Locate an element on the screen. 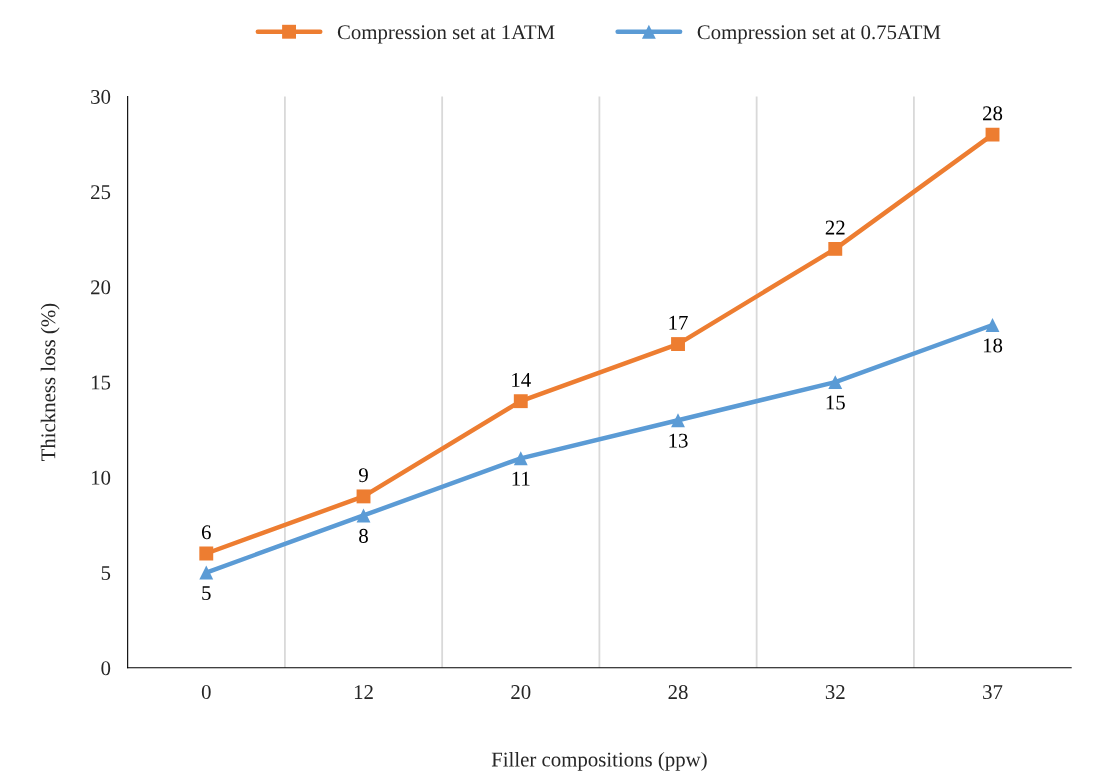 The height and width of the screenshot is (772, 1110). data-label: 8 is located at coordinates (363, 535).